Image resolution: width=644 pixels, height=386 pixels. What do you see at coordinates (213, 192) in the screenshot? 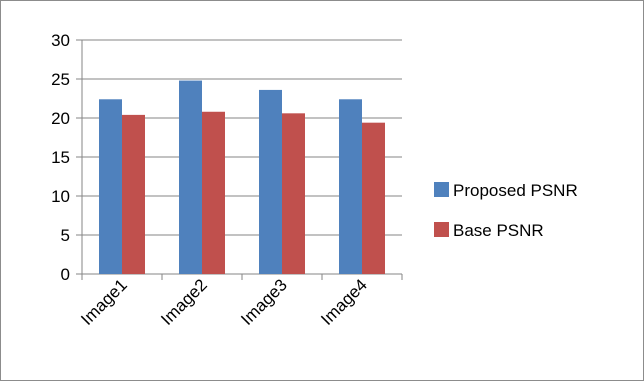
I see `bar-base-psnr-image2` at bounding box center [213, 192].